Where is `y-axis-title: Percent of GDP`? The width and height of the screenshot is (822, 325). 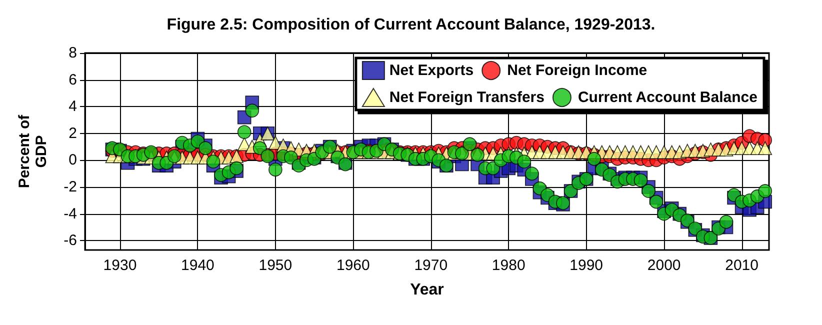 y-axis-title: Percent of GDP is located at coordinates (33, 151).